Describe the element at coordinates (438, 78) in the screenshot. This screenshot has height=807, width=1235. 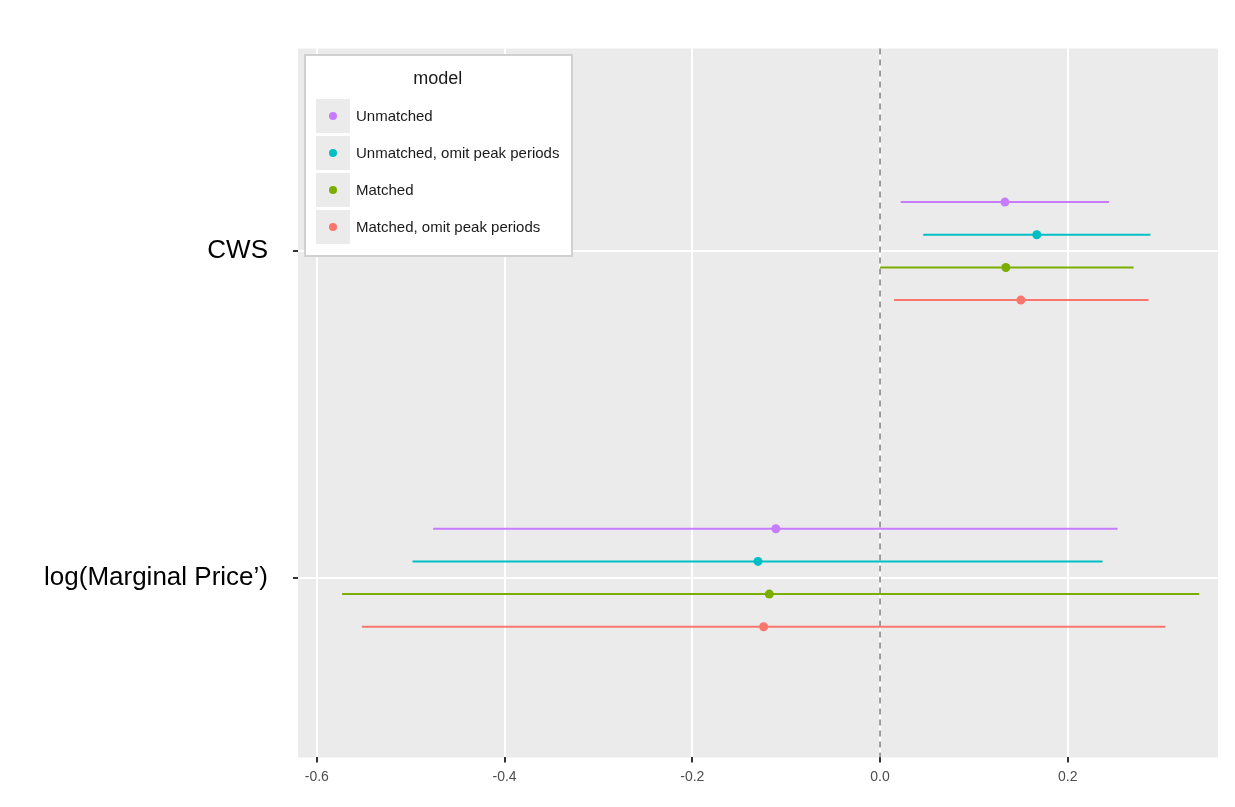
I see `legend-title: model` at that location.